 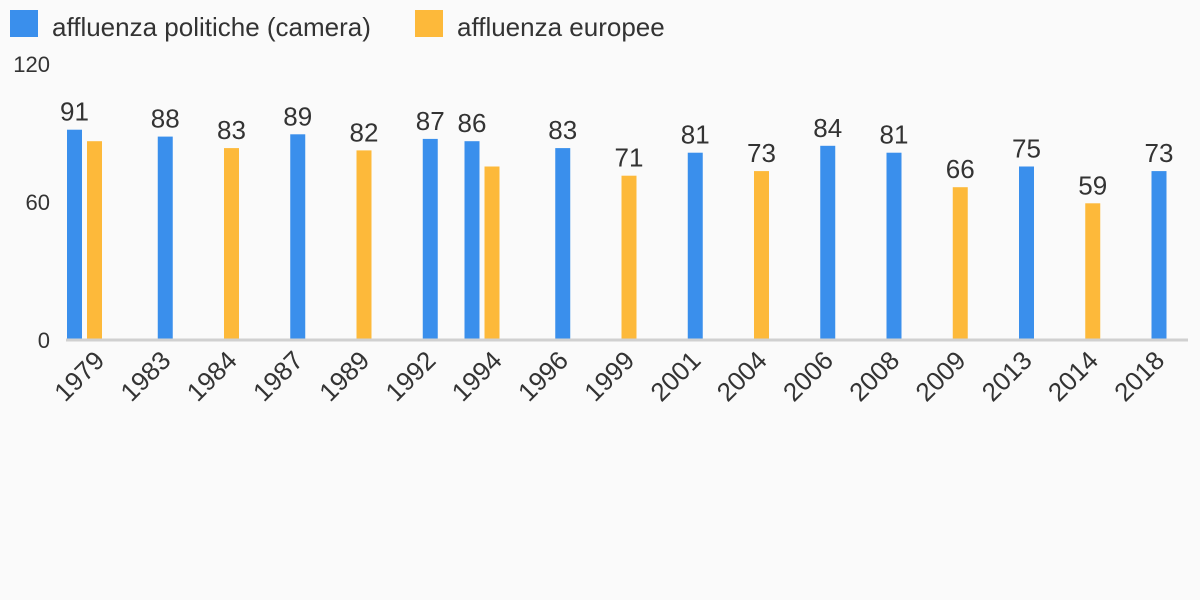 What do you see at coordinates (44, 340) in the screenshot?
I see `y-tick-label-0: 0` at bounding box center [44, 340].